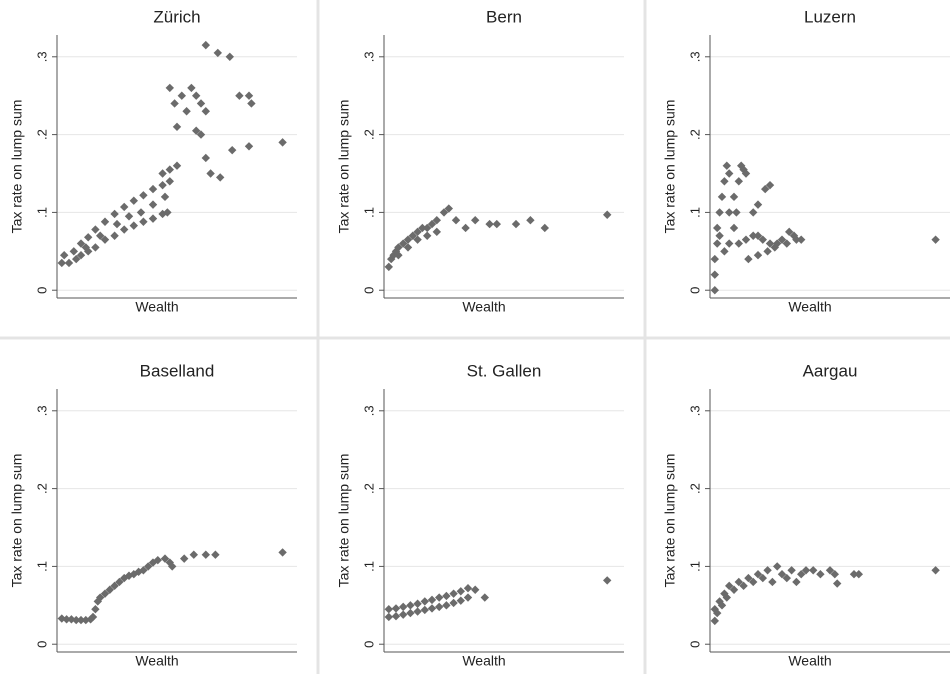 This screenshot has width=950, height=674. What do you see at coordinates (176, 16) in the screenshot?
I see `panel-title: Zürich` at bounding box center [176, 16].